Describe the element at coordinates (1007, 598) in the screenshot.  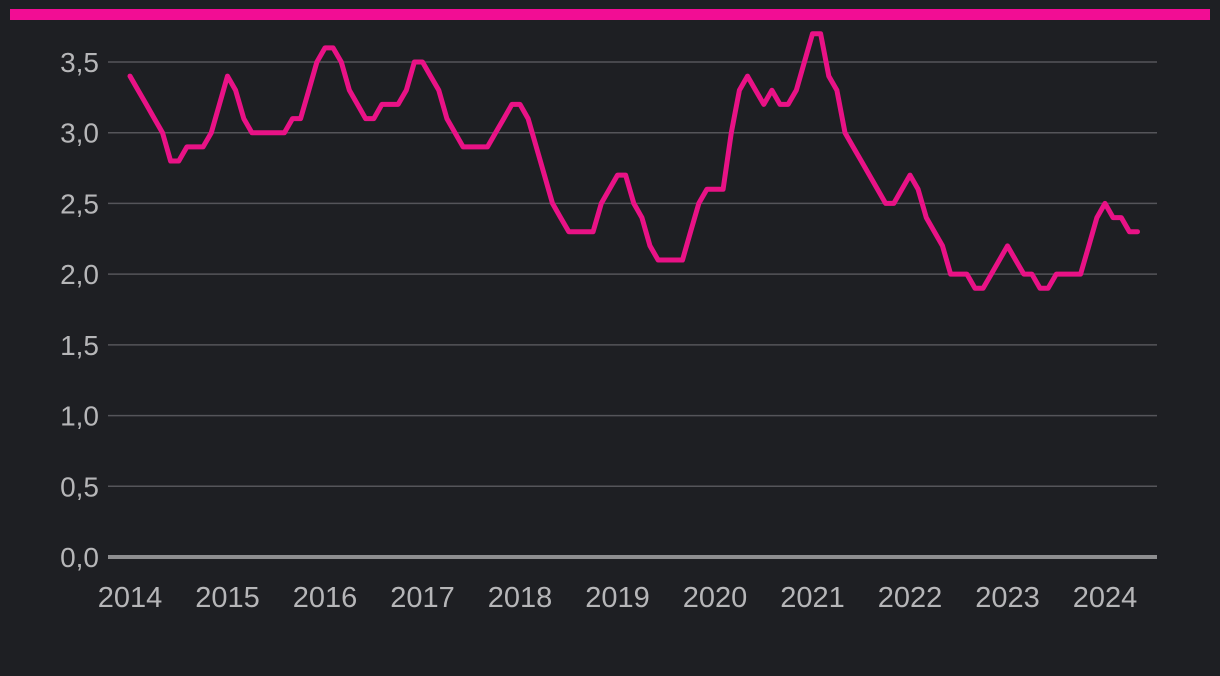
I see `x-tick-label: 2023` at that location.